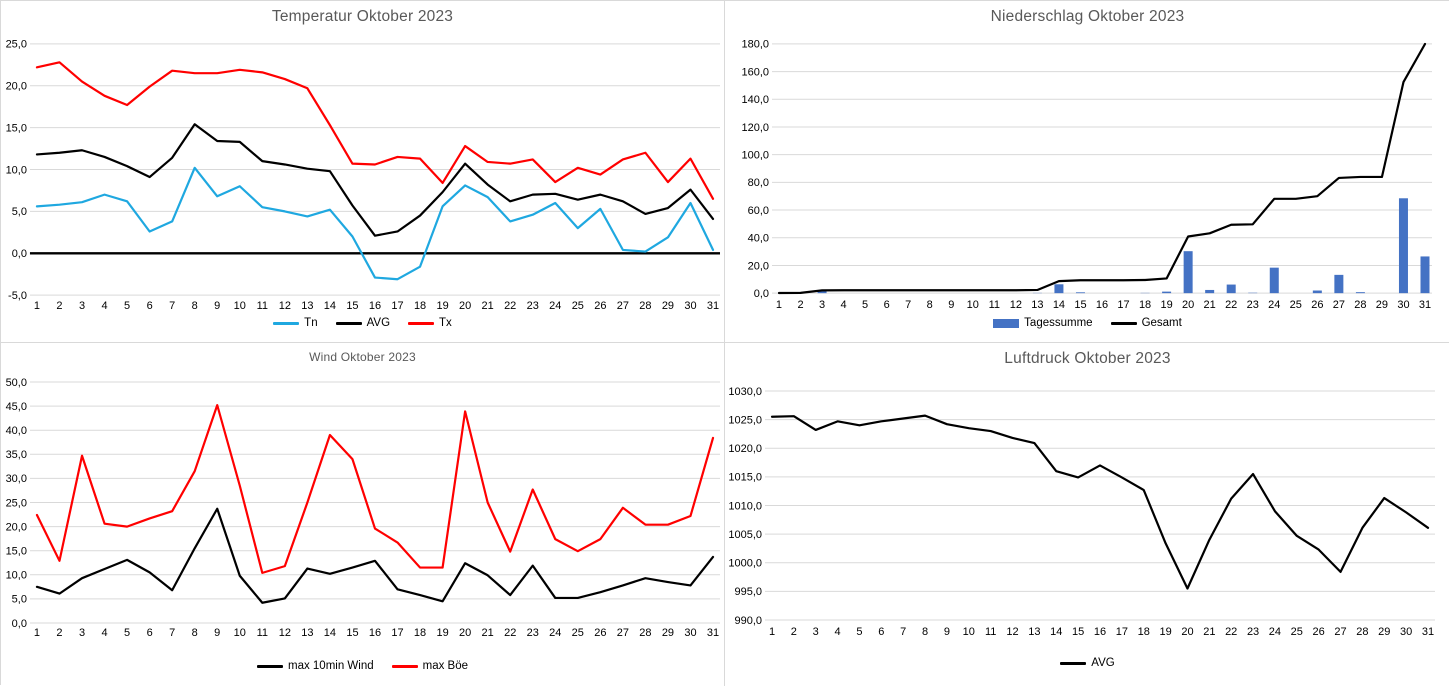  Describe the element at coordinates (755, 156) in the screenshot. I see `y-axis-tick-label: 100,0` at that location.